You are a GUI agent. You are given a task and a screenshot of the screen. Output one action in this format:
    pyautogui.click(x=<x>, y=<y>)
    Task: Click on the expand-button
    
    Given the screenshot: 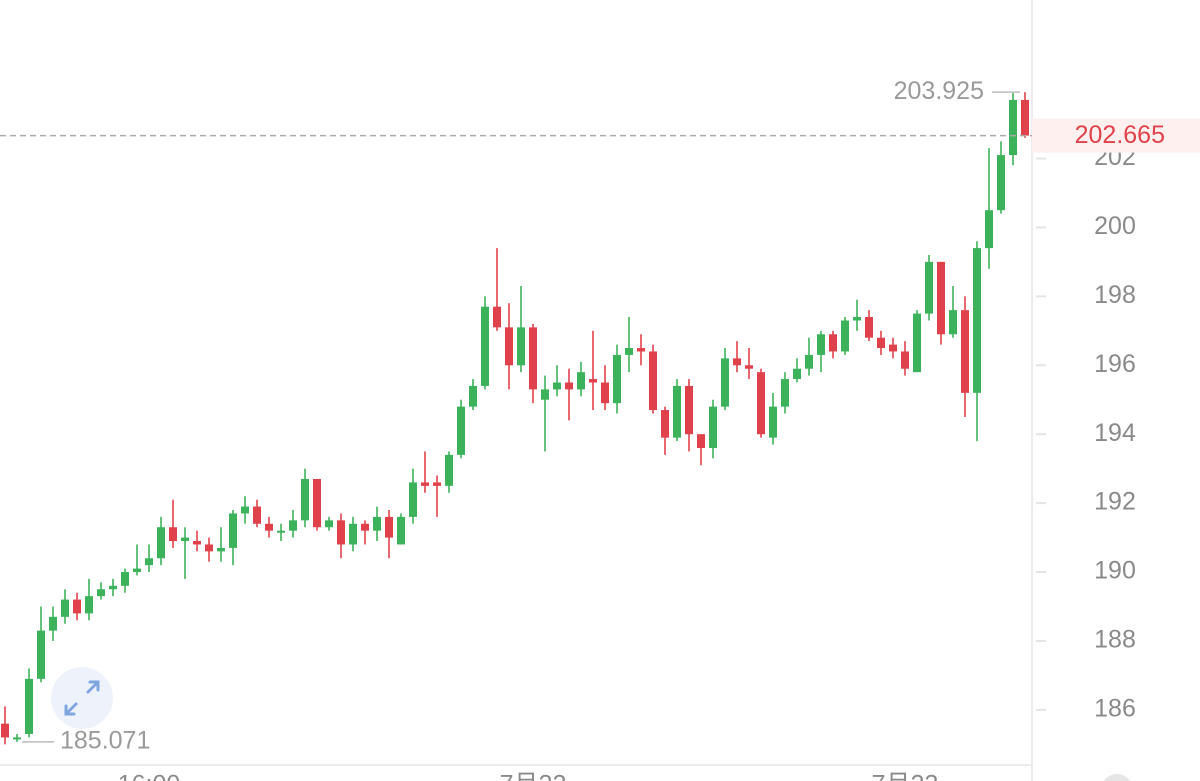 What is the action you would take?
    pyautogui.click(x=82, y=698)
    